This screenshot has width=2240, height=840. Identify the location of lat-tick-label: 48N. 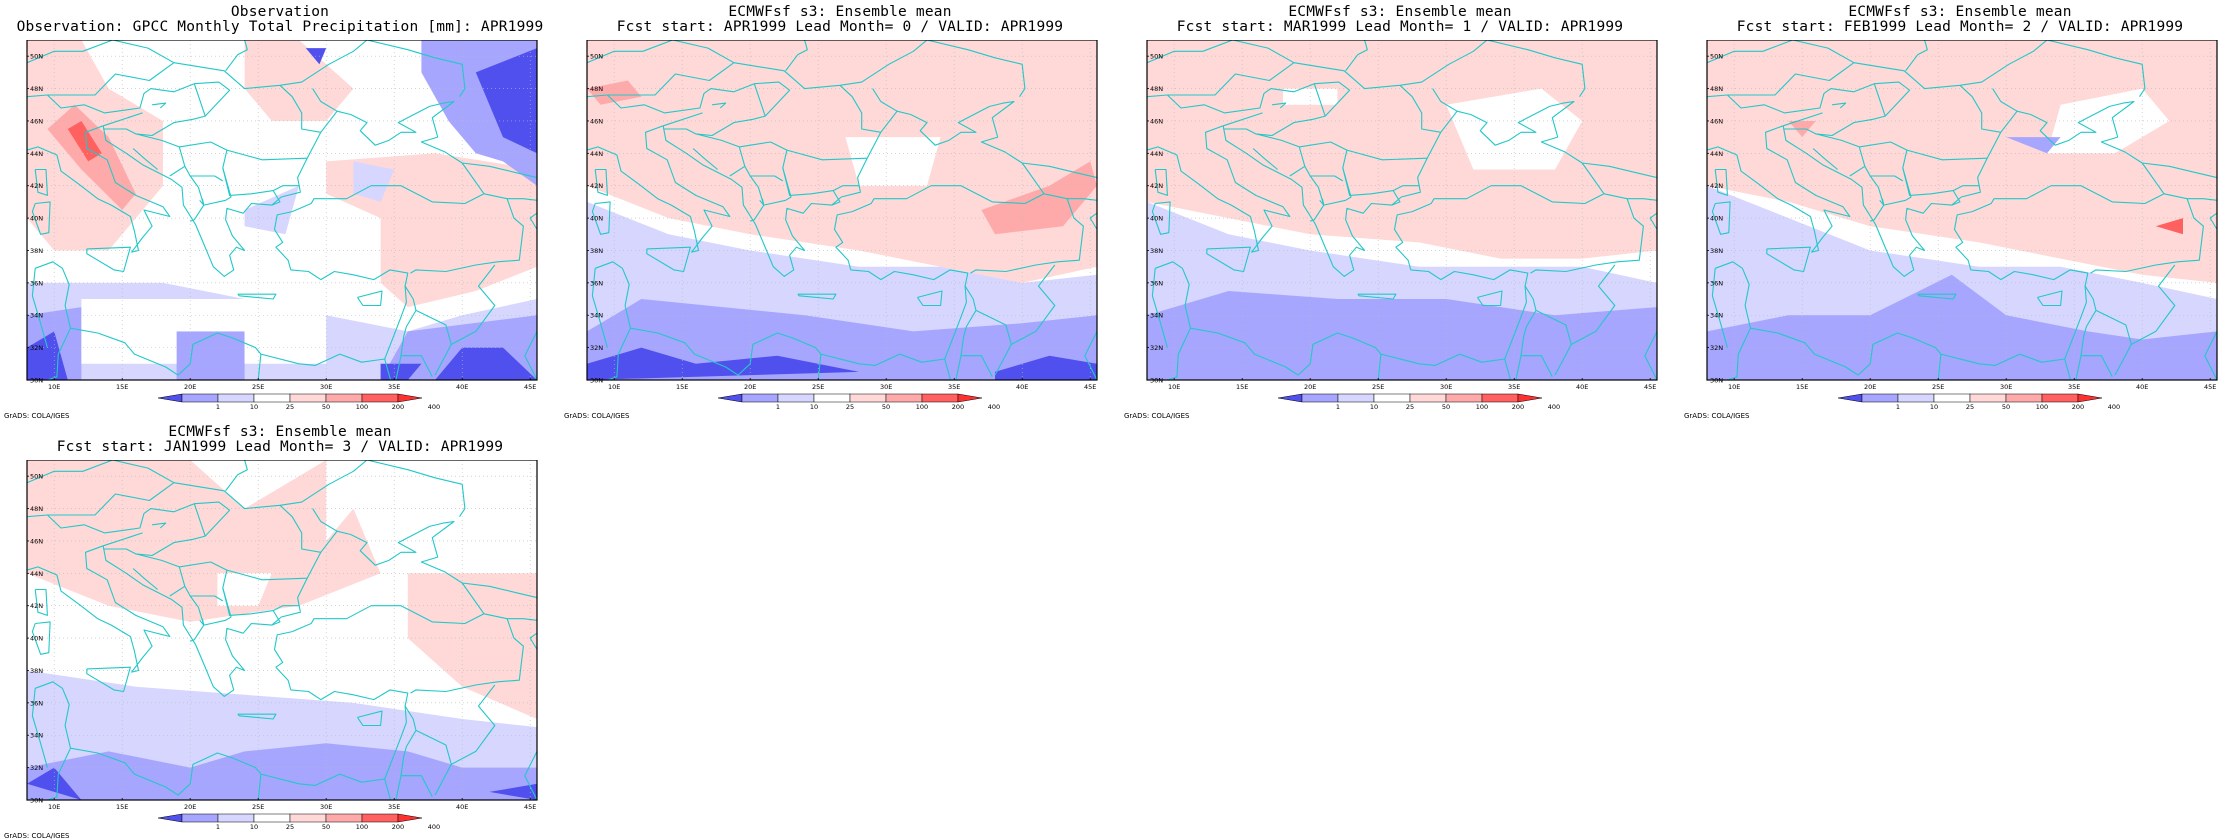
(36, 509).